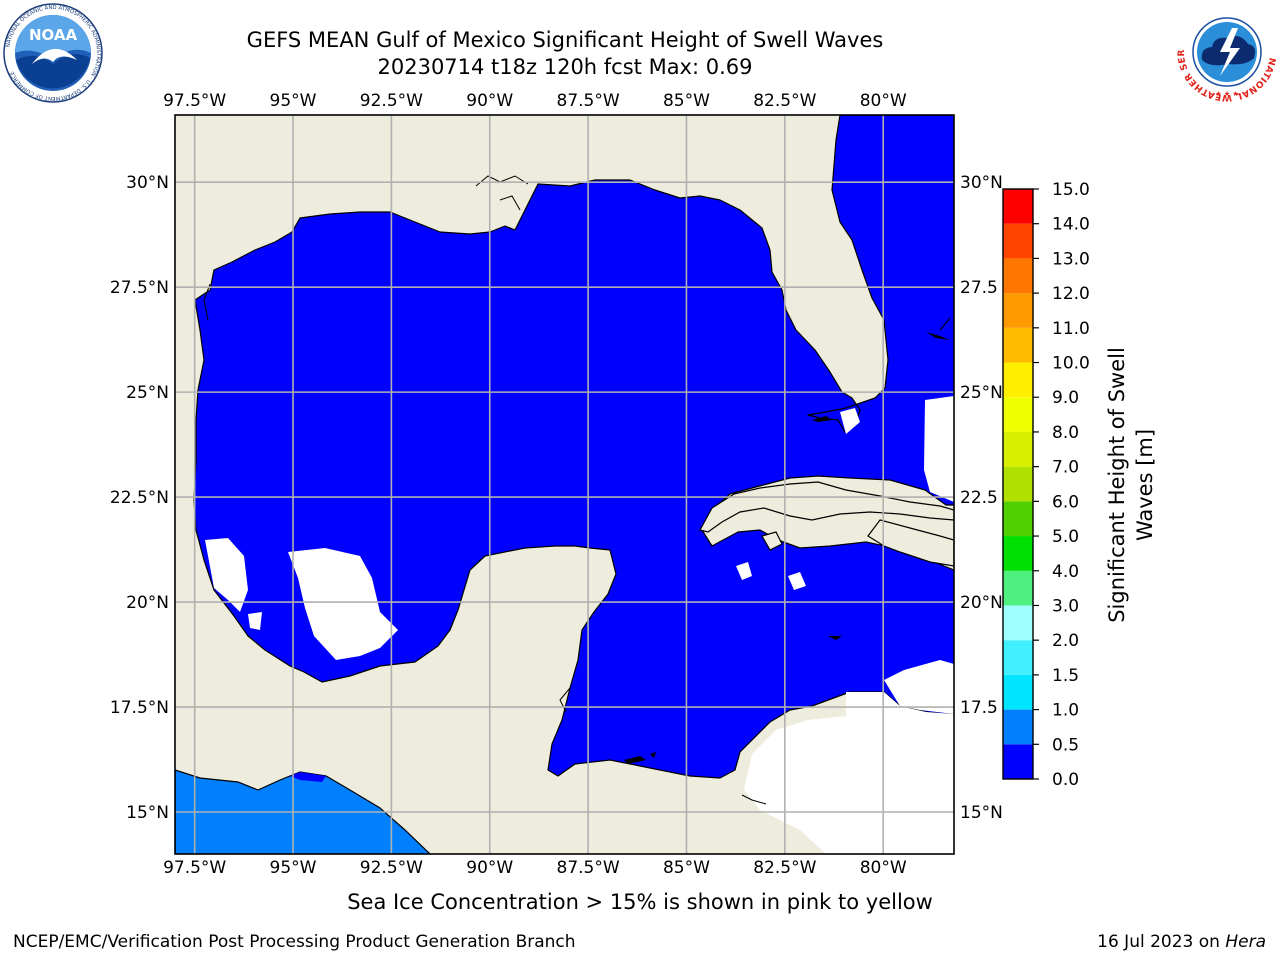  I want to click on lat-ticks-right: 30°N 27.5 25°N 22.5 20°N 17.5 15°N, so click(981, 498).